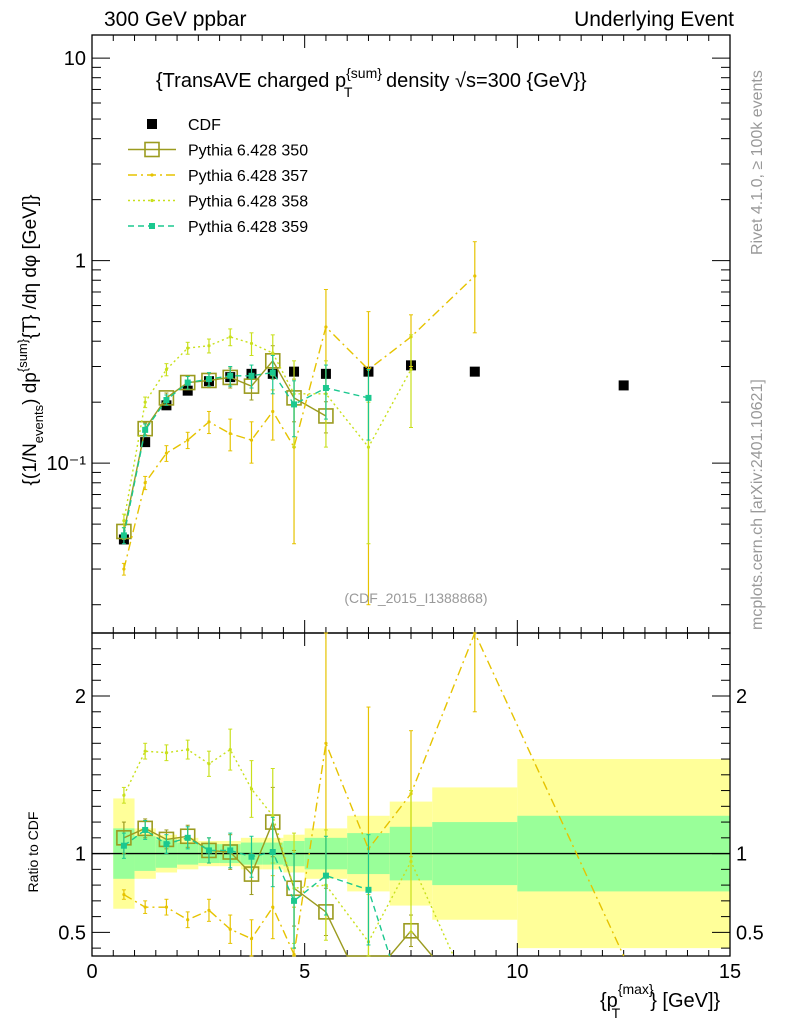 This screenshot has height=1024, width=786. What do you see at coordinates (175, 19) in the screenshot?
I see `header-left: 300 GeV ppbar` at bounding box center [175, 19].